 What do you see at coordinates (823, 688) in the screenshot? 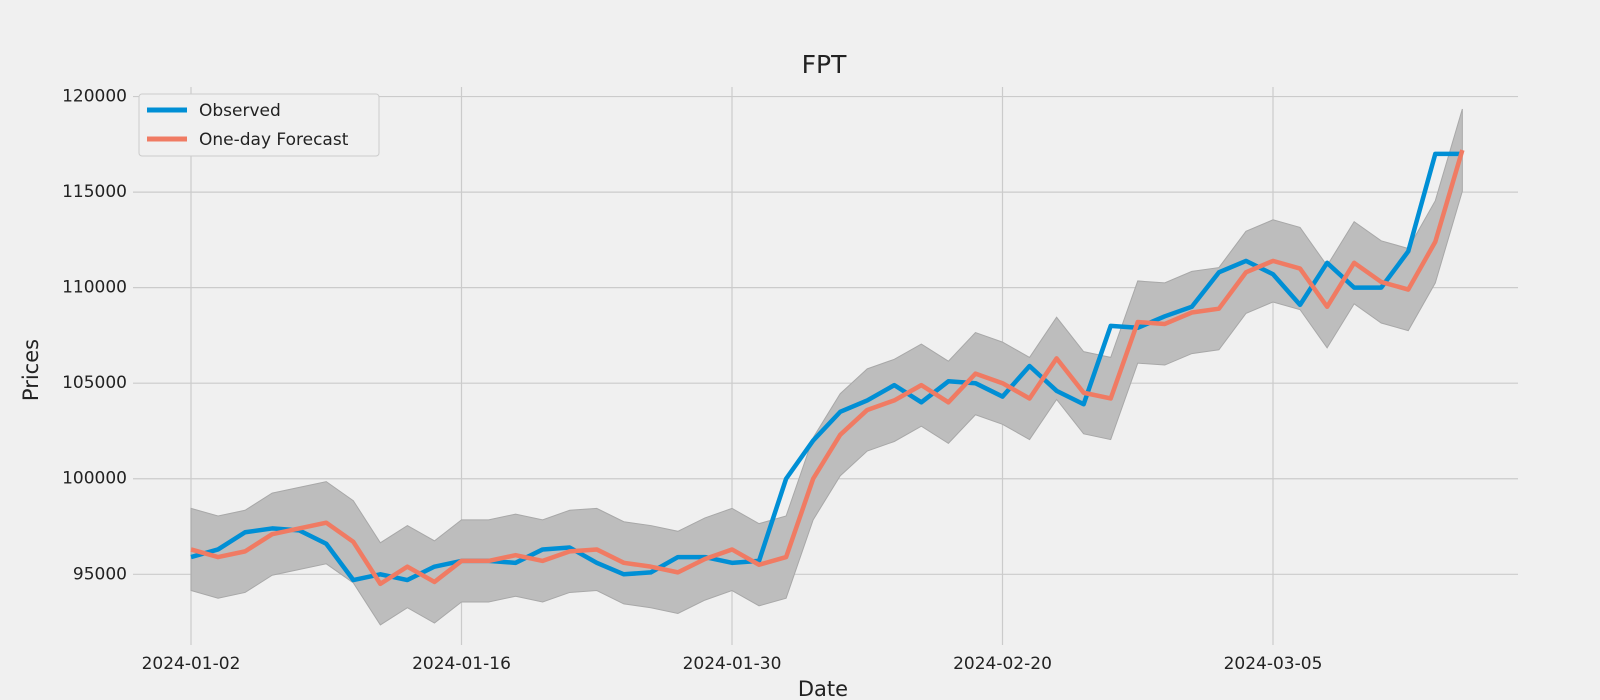
I see `x-axis-label: Date` at bounding box center [823, 688].